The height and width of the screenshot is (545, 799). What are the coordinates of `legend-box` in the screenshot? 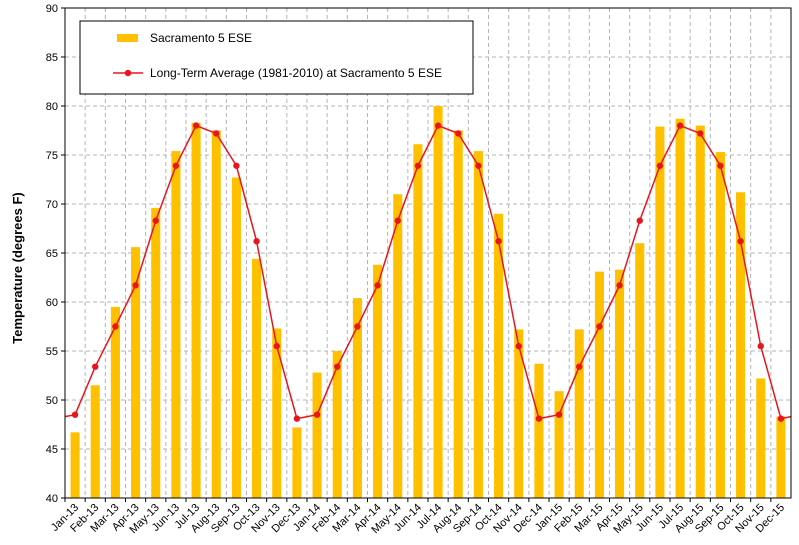 It's located at (276, 57).